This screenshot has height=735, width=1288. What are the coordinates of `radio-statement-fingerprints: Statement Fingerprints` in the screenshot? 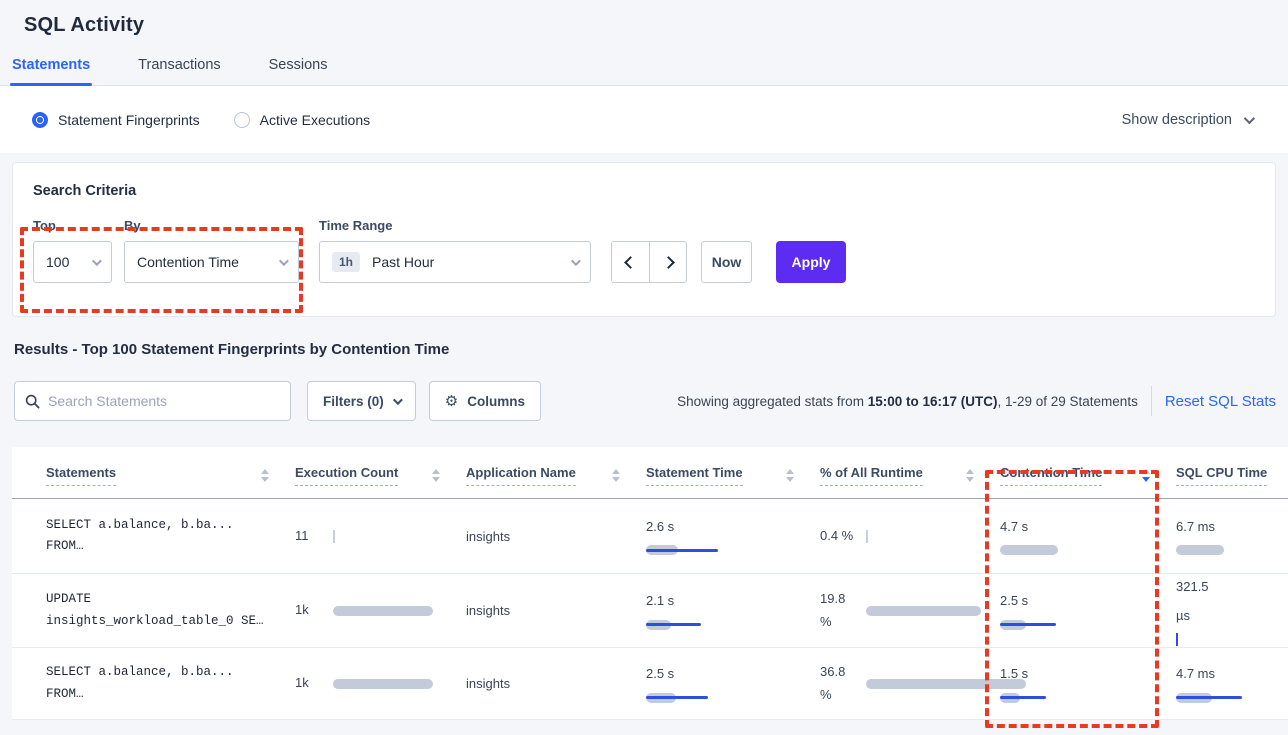 It's located at (116, 119).